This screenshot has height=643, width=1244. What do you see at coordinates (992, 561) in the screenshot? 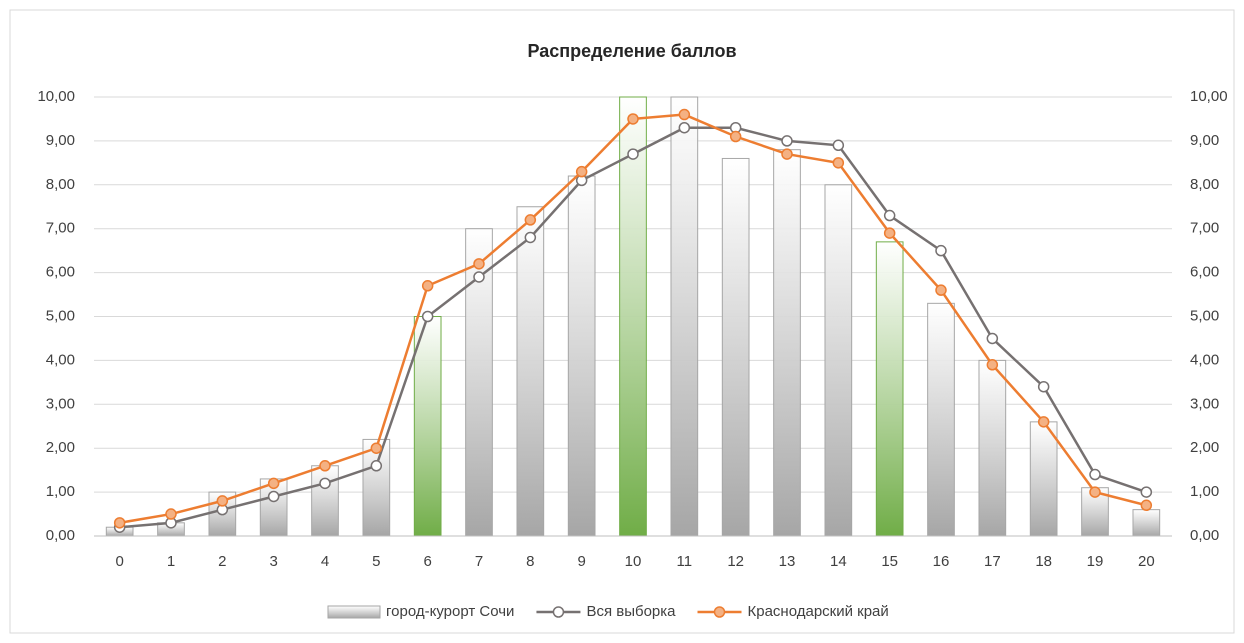
I see `x-tick-label: 17` at bounding box center [992, 561].